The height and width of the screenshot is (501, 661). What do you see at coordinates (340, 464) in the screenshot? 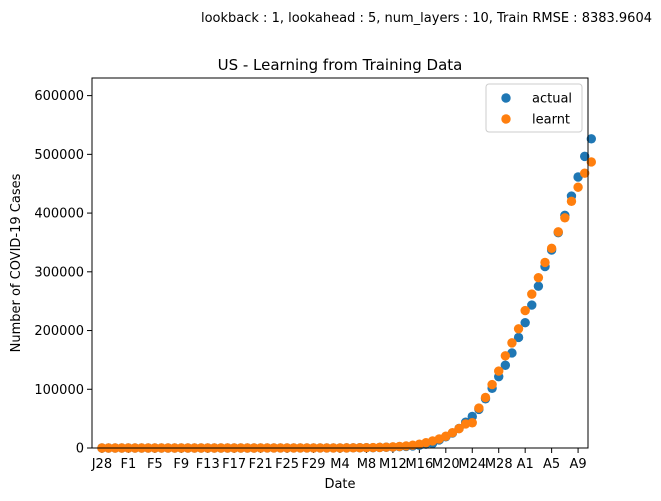
I see `x-tick-label: M4` at bounding box center [340, 464].